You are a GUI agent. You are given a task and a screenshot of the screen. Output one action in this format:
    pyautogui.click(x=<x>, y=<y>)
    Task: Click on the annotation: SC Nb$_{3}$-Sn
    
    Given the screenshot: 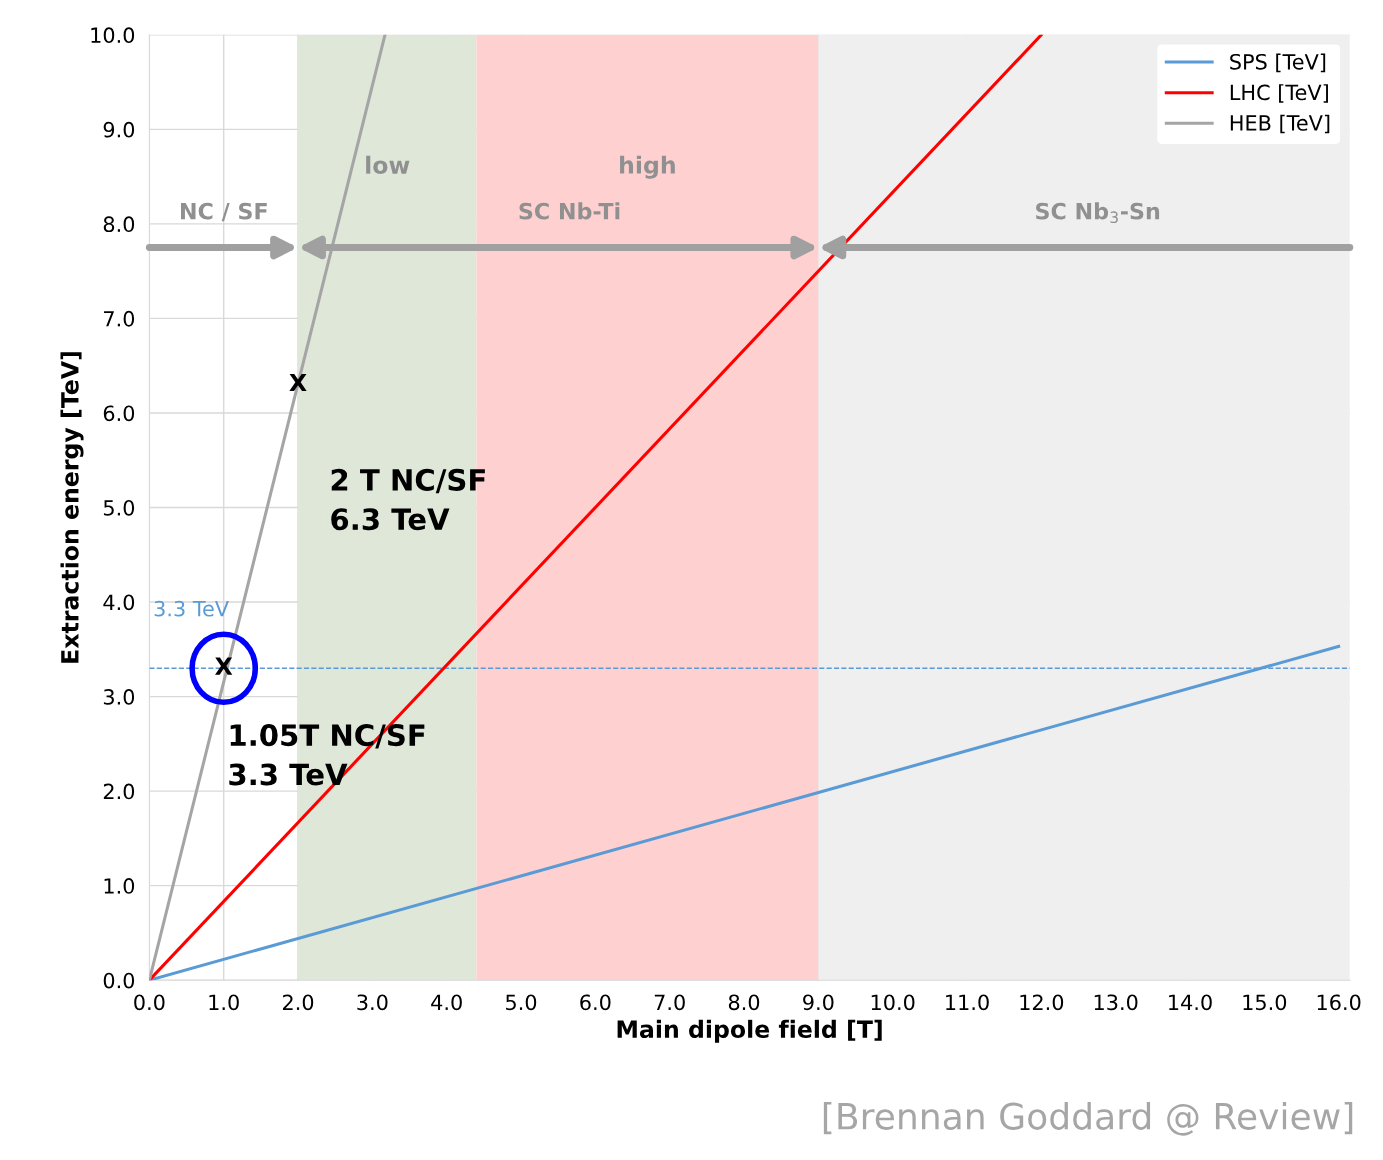 What is the action you would take?
    pyautogui.click(x=1098, y=213)
    